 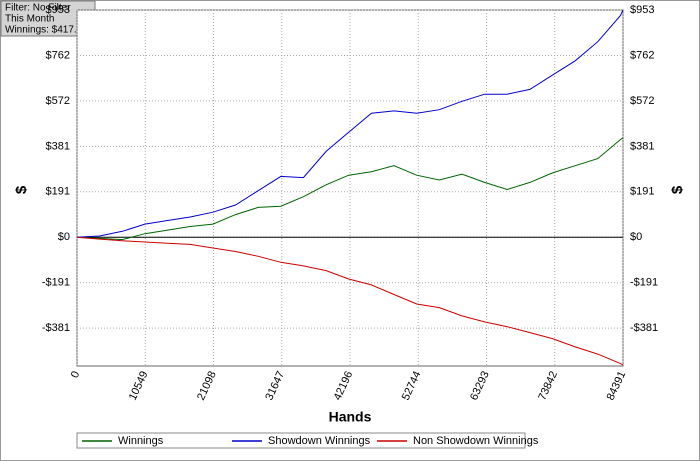 I want to click on legend-label: Winnings, so click(x=141, y=441).